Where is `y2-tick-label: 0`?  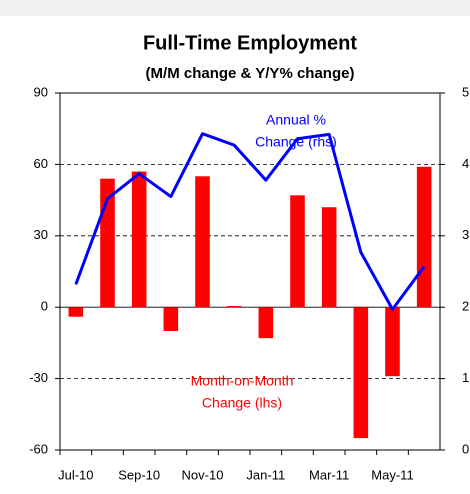
y2-tick-label: 0 is located at coordinates (465, 448).